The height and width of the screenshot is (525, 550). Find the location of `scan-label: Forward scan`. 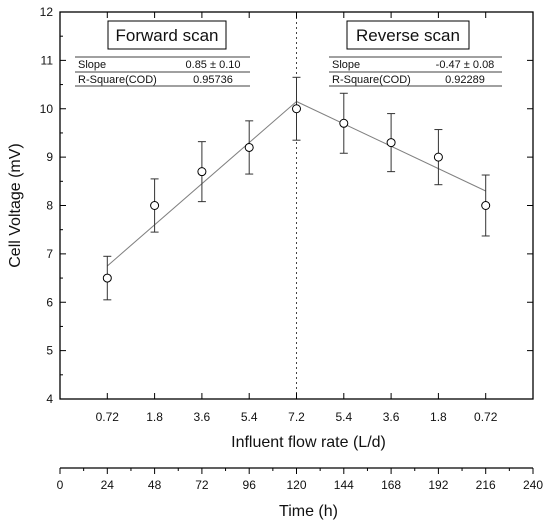

scan-label: Forward scan is located at coordinates (167, 35).